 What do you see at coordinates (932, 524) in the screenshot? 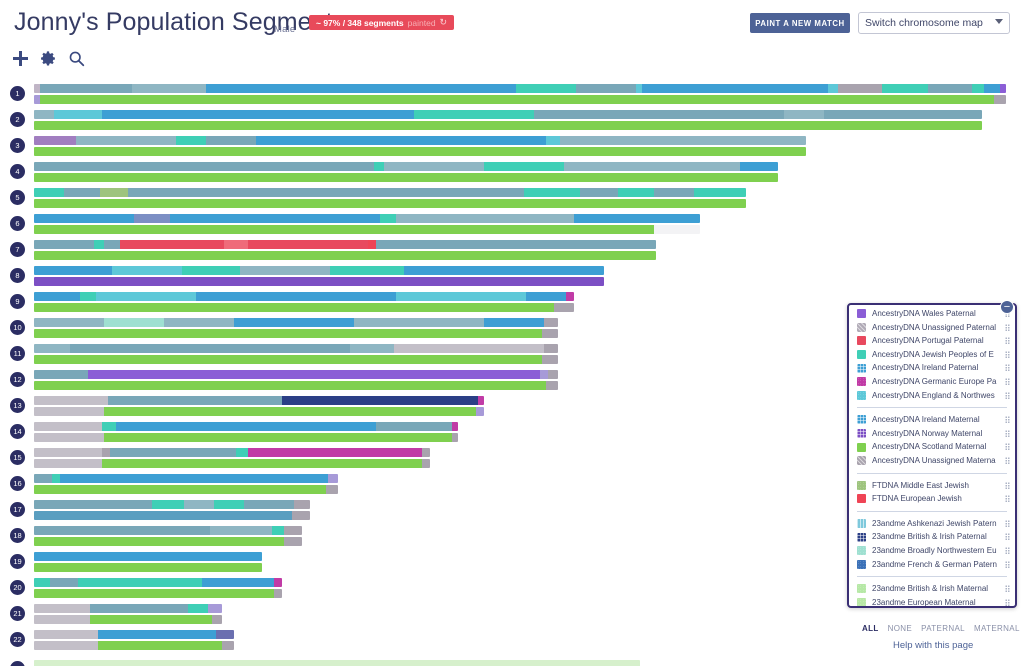
I see `legend-item: 23andme Ashkenazi Jewish Patern` at bounding box center [932, 524].